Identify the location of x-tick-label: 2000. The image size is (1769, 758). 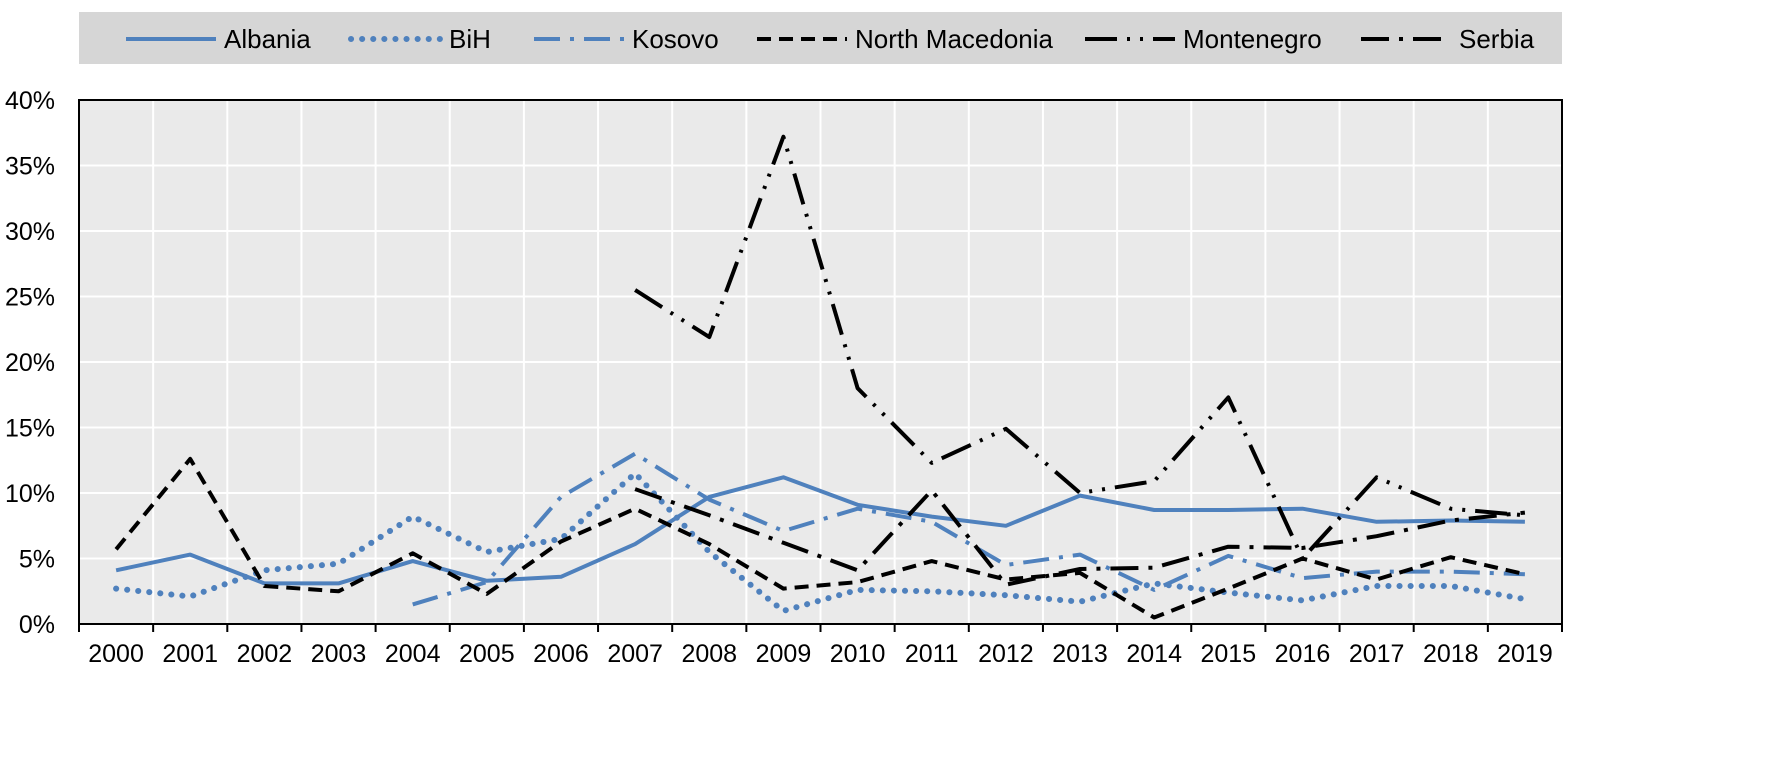
(116, 654).